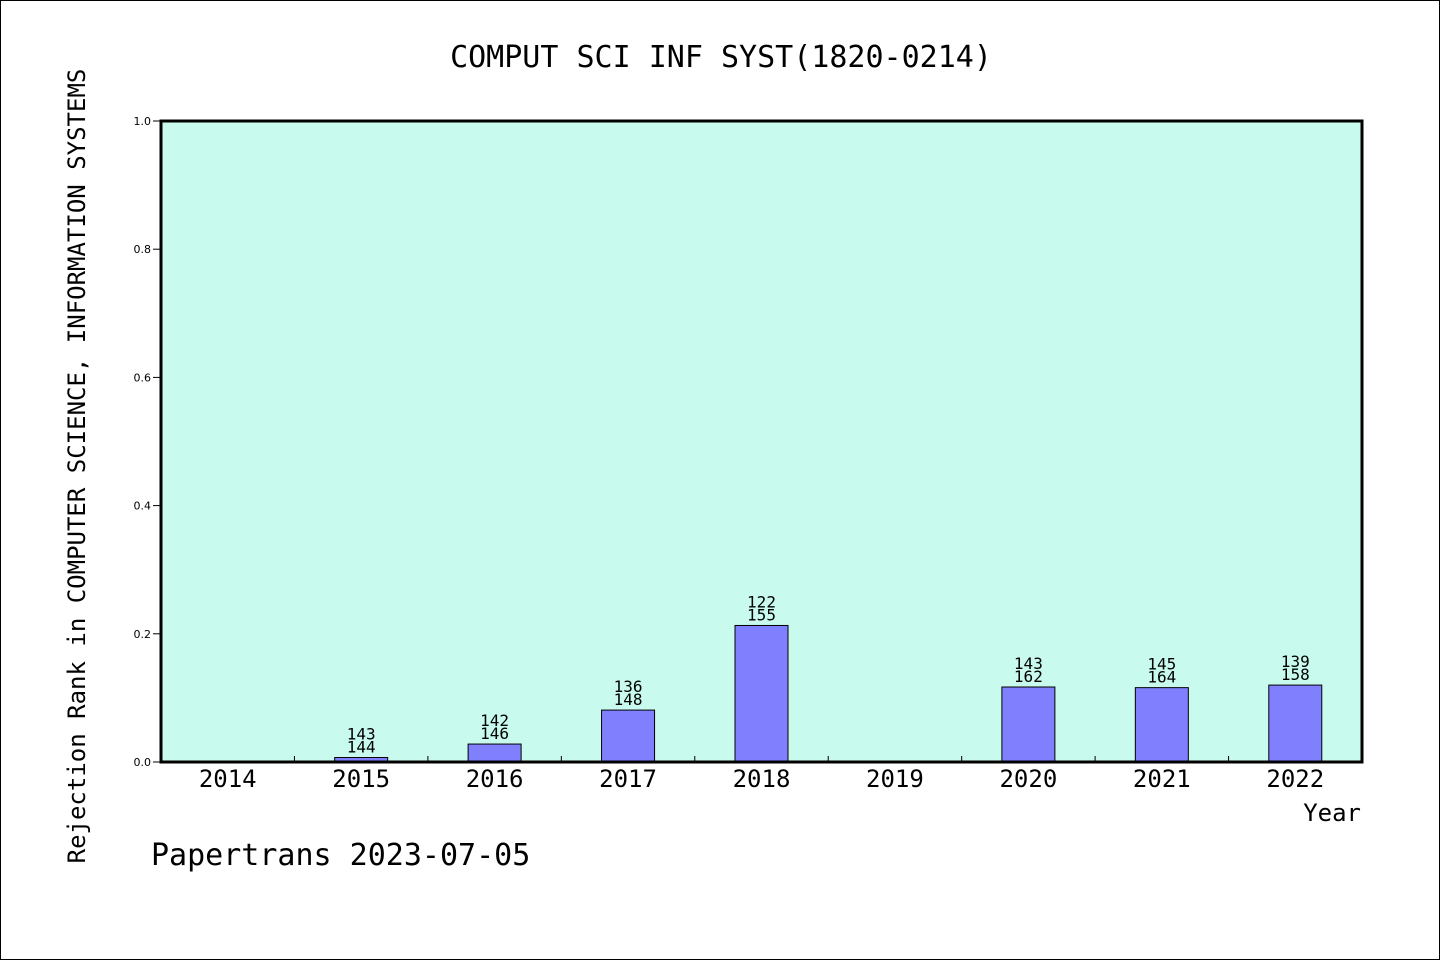 The height and width of the screenshot is (966, 1440). I want to click on y-axis-ticks: 0.0 0.2 0.4 0.6 0.8 1.0, so click(147, 442).